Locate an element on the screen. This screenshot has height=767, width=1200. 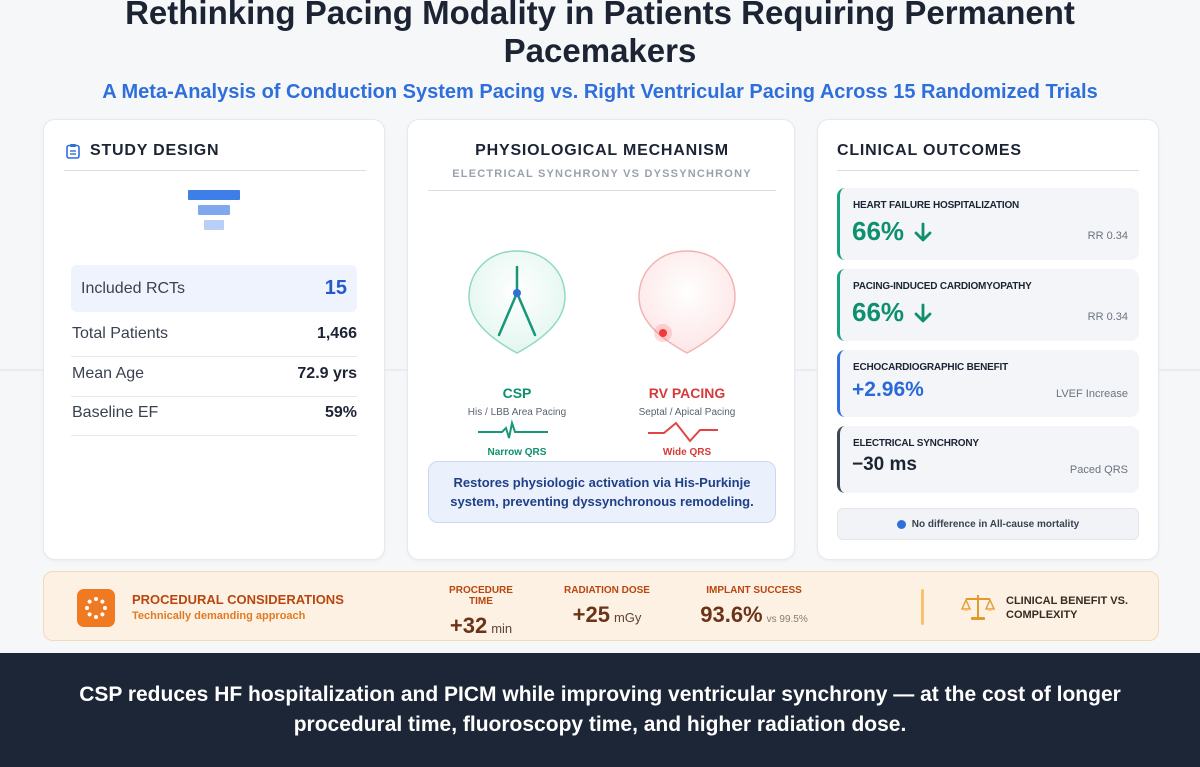
stat-label: Total Patients is located at coordinates (120, 333).